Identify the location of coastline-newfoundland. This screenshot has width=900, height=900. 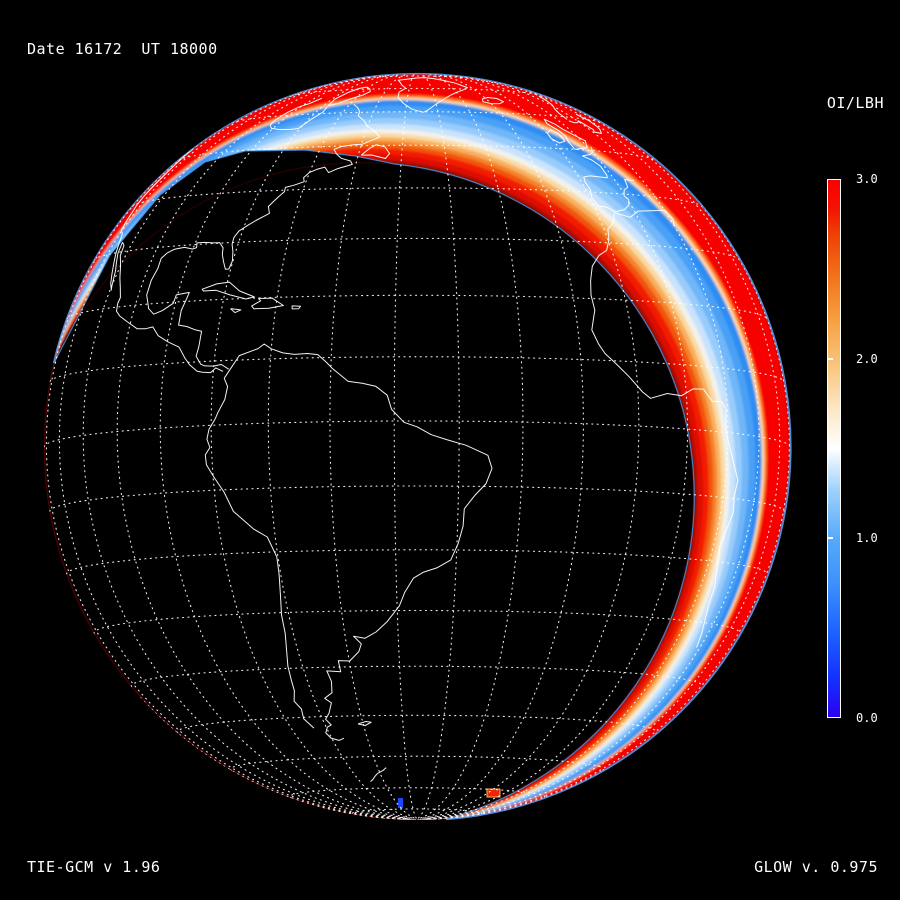
(375, 151).